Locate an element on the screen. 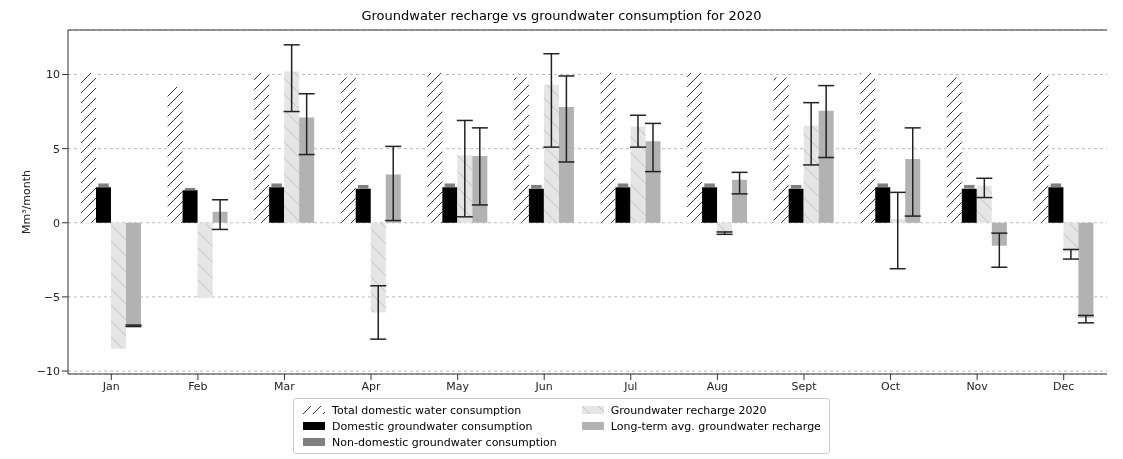  x-tick-label: Nov is located at coordinates (977, 386).